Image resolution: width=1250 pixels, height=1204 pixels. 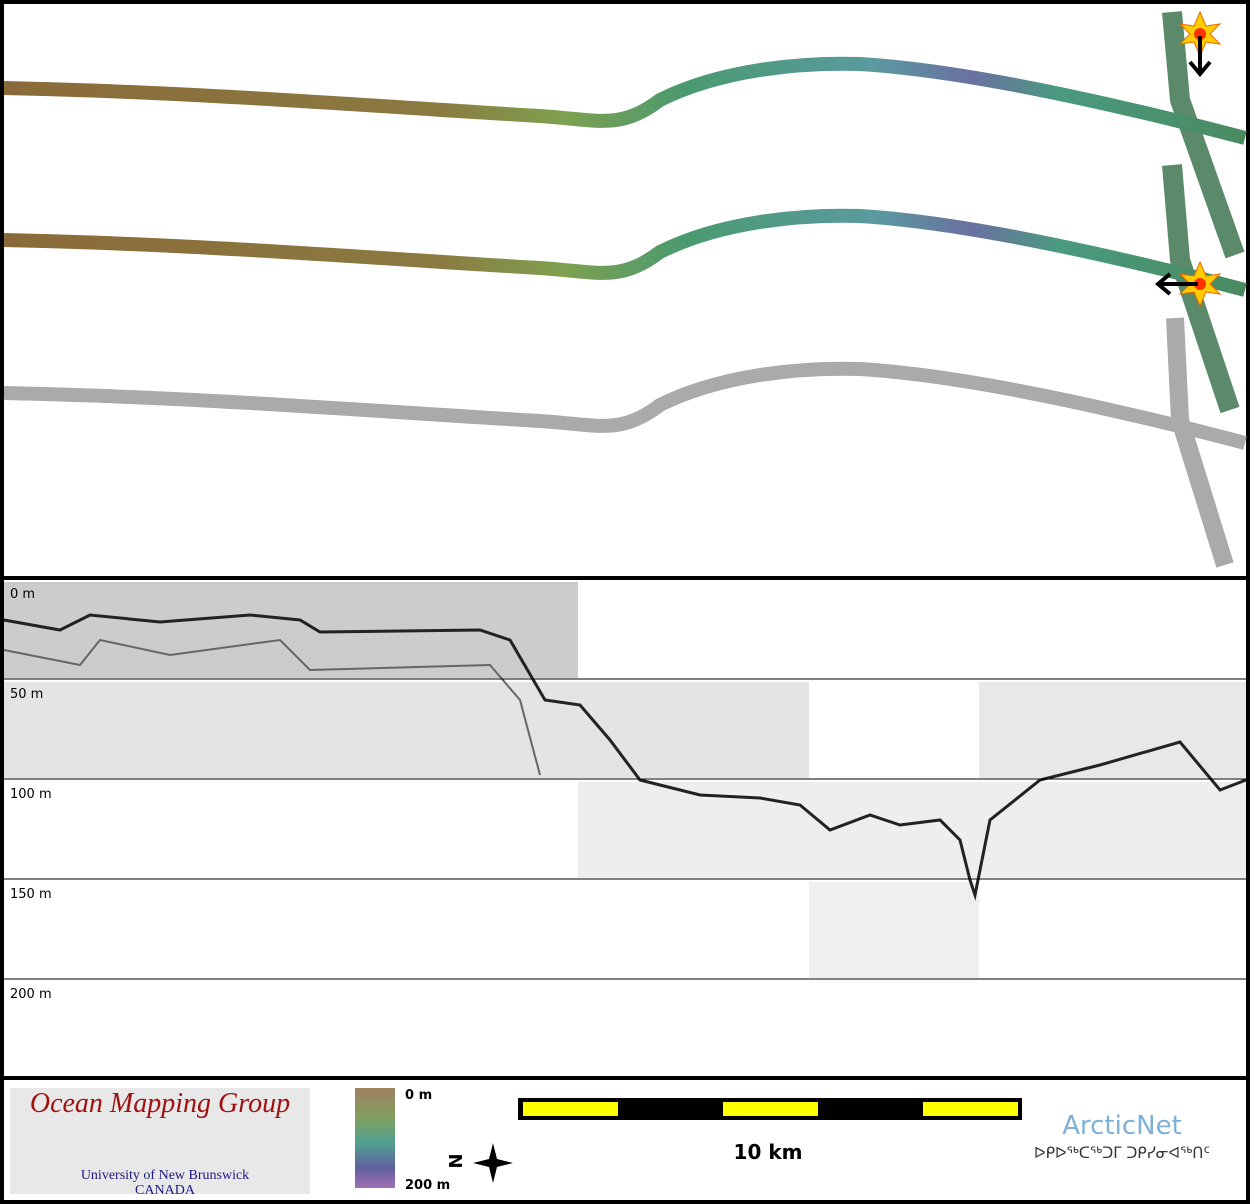 I want to click on compass, so click(x=493, y=1163).